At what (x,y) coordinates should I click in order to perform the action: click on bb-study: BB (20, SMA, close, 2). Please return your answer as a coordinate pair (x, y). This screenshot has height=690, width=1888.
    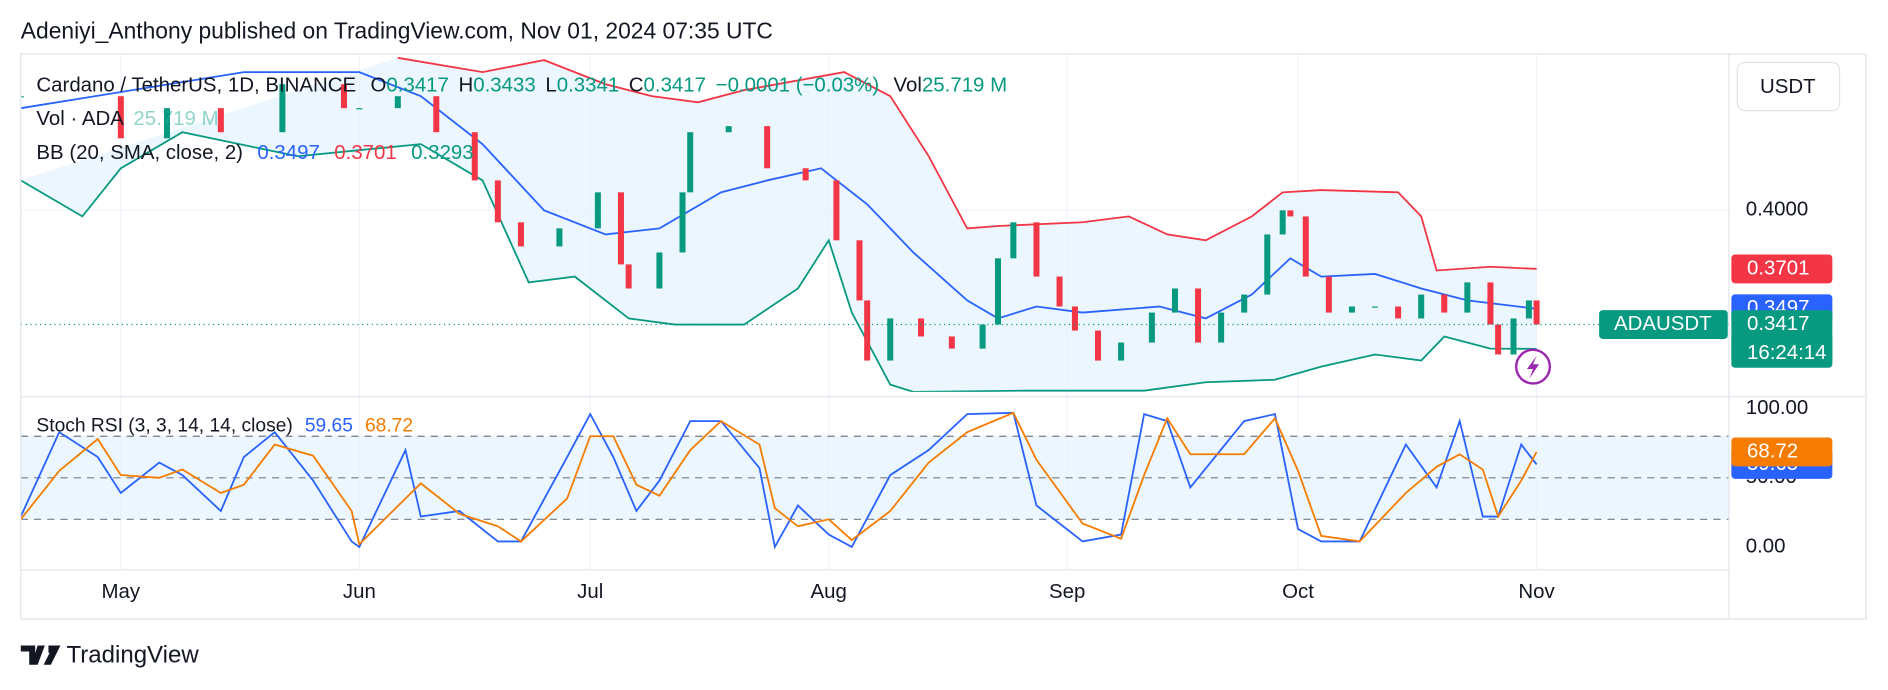
    Looking at the image, I should click on (139, 153).